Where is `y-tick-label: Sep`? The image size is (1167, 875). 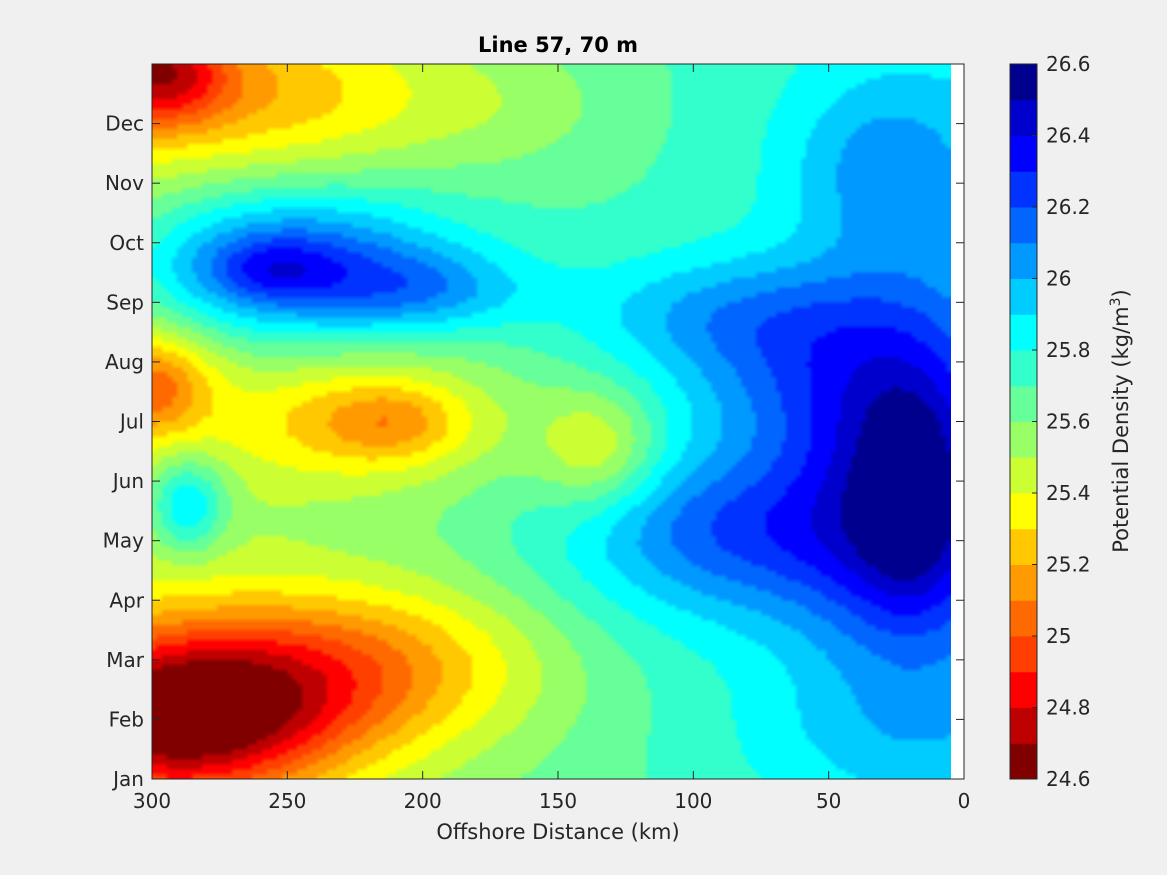 y-tick-label: Sep is located at coordinates (125, 302).